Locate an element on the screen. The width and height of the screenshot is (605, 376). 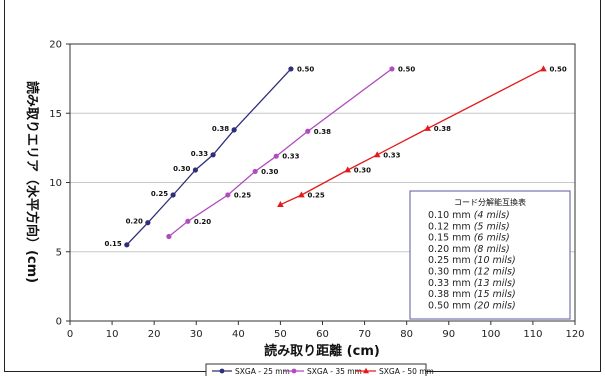
x-tick-label: 10 is located at coordinates (112, 334).